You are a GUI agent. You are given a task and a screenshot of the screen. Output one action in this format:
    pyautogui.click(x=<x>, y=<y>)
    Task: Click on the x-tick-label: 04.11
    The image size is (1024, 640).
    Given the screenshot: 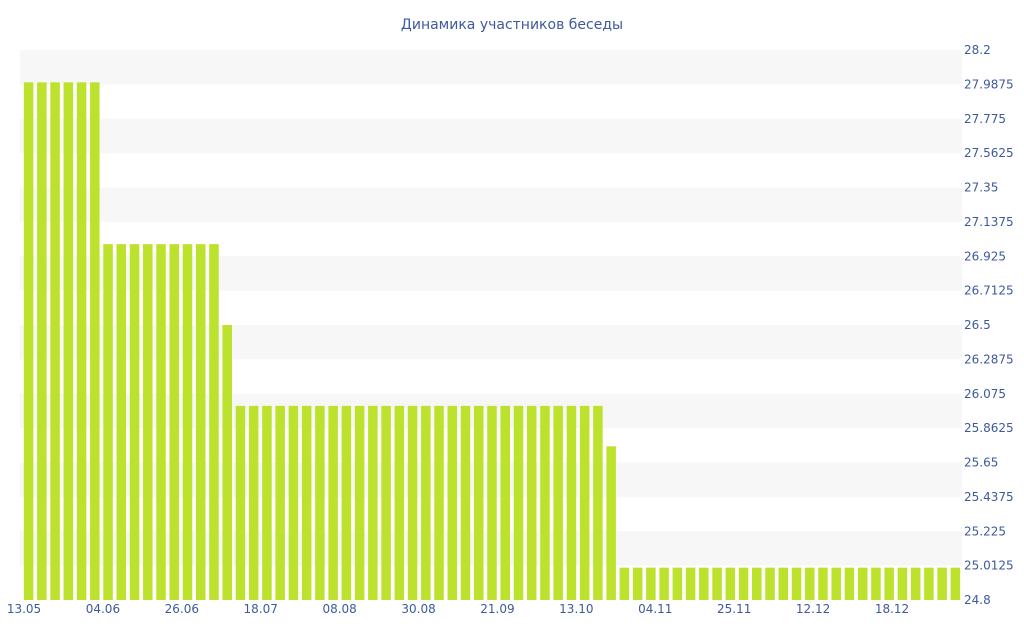 What is the action you would take?
    pyautogui.click(x=655, y=609)
    